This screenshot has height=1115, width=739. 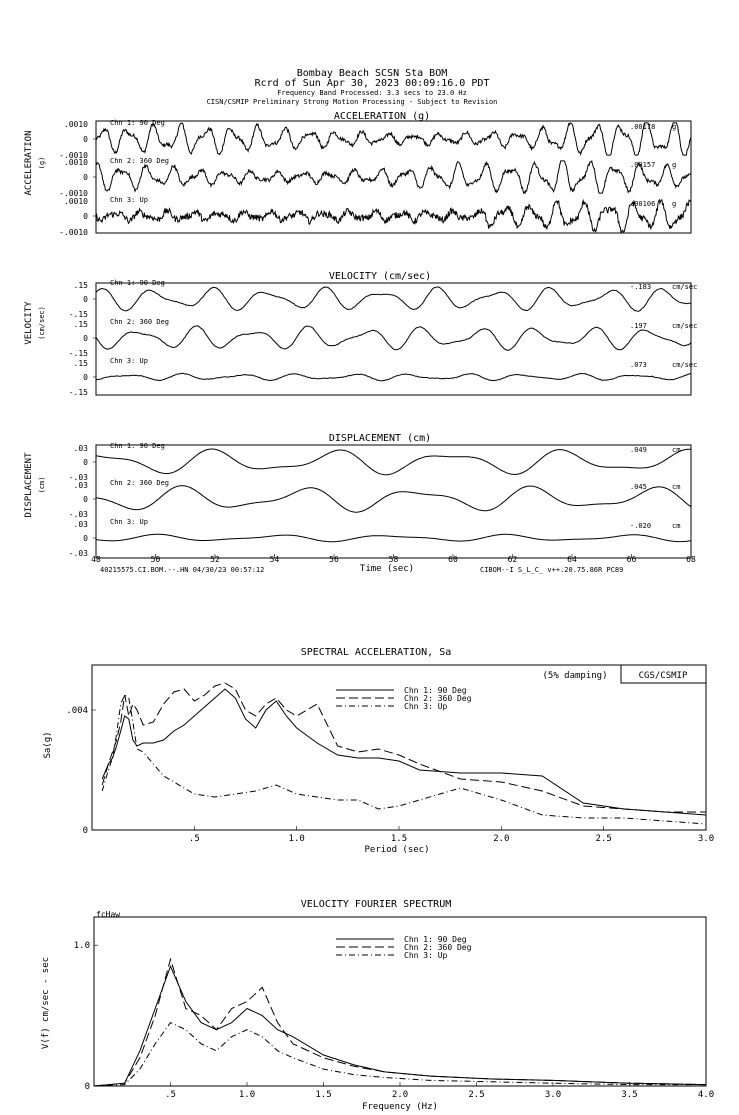 What do you see at coordinates (29, 485) in the screenshot?
I see `displacement-ylabel: DISPLACEMENT` at bounding box center [29, 485].